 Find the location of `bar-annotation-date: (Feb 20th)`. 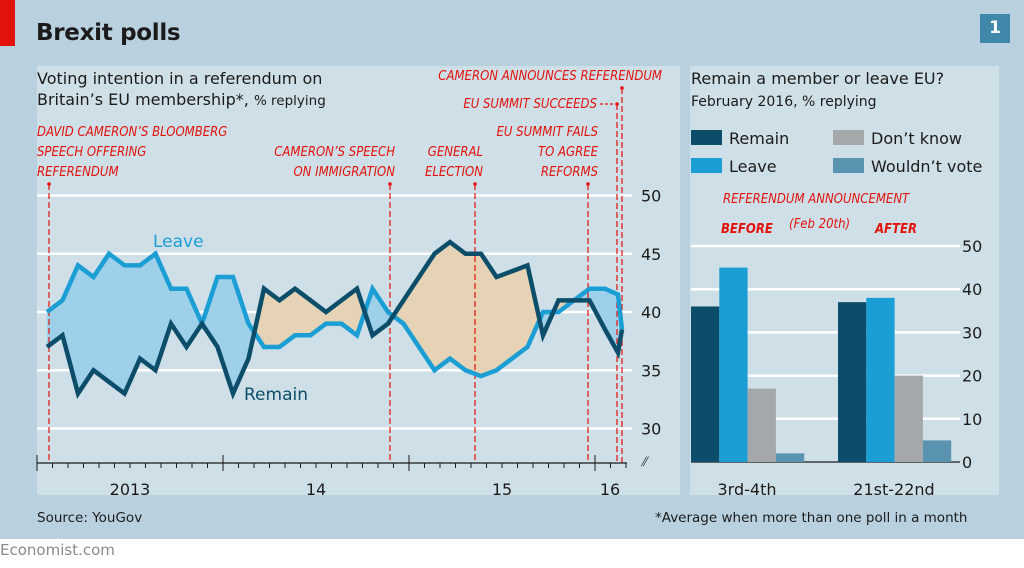

bar-annotation-date: (Feb 20th) is located at coordinates (819, 224).